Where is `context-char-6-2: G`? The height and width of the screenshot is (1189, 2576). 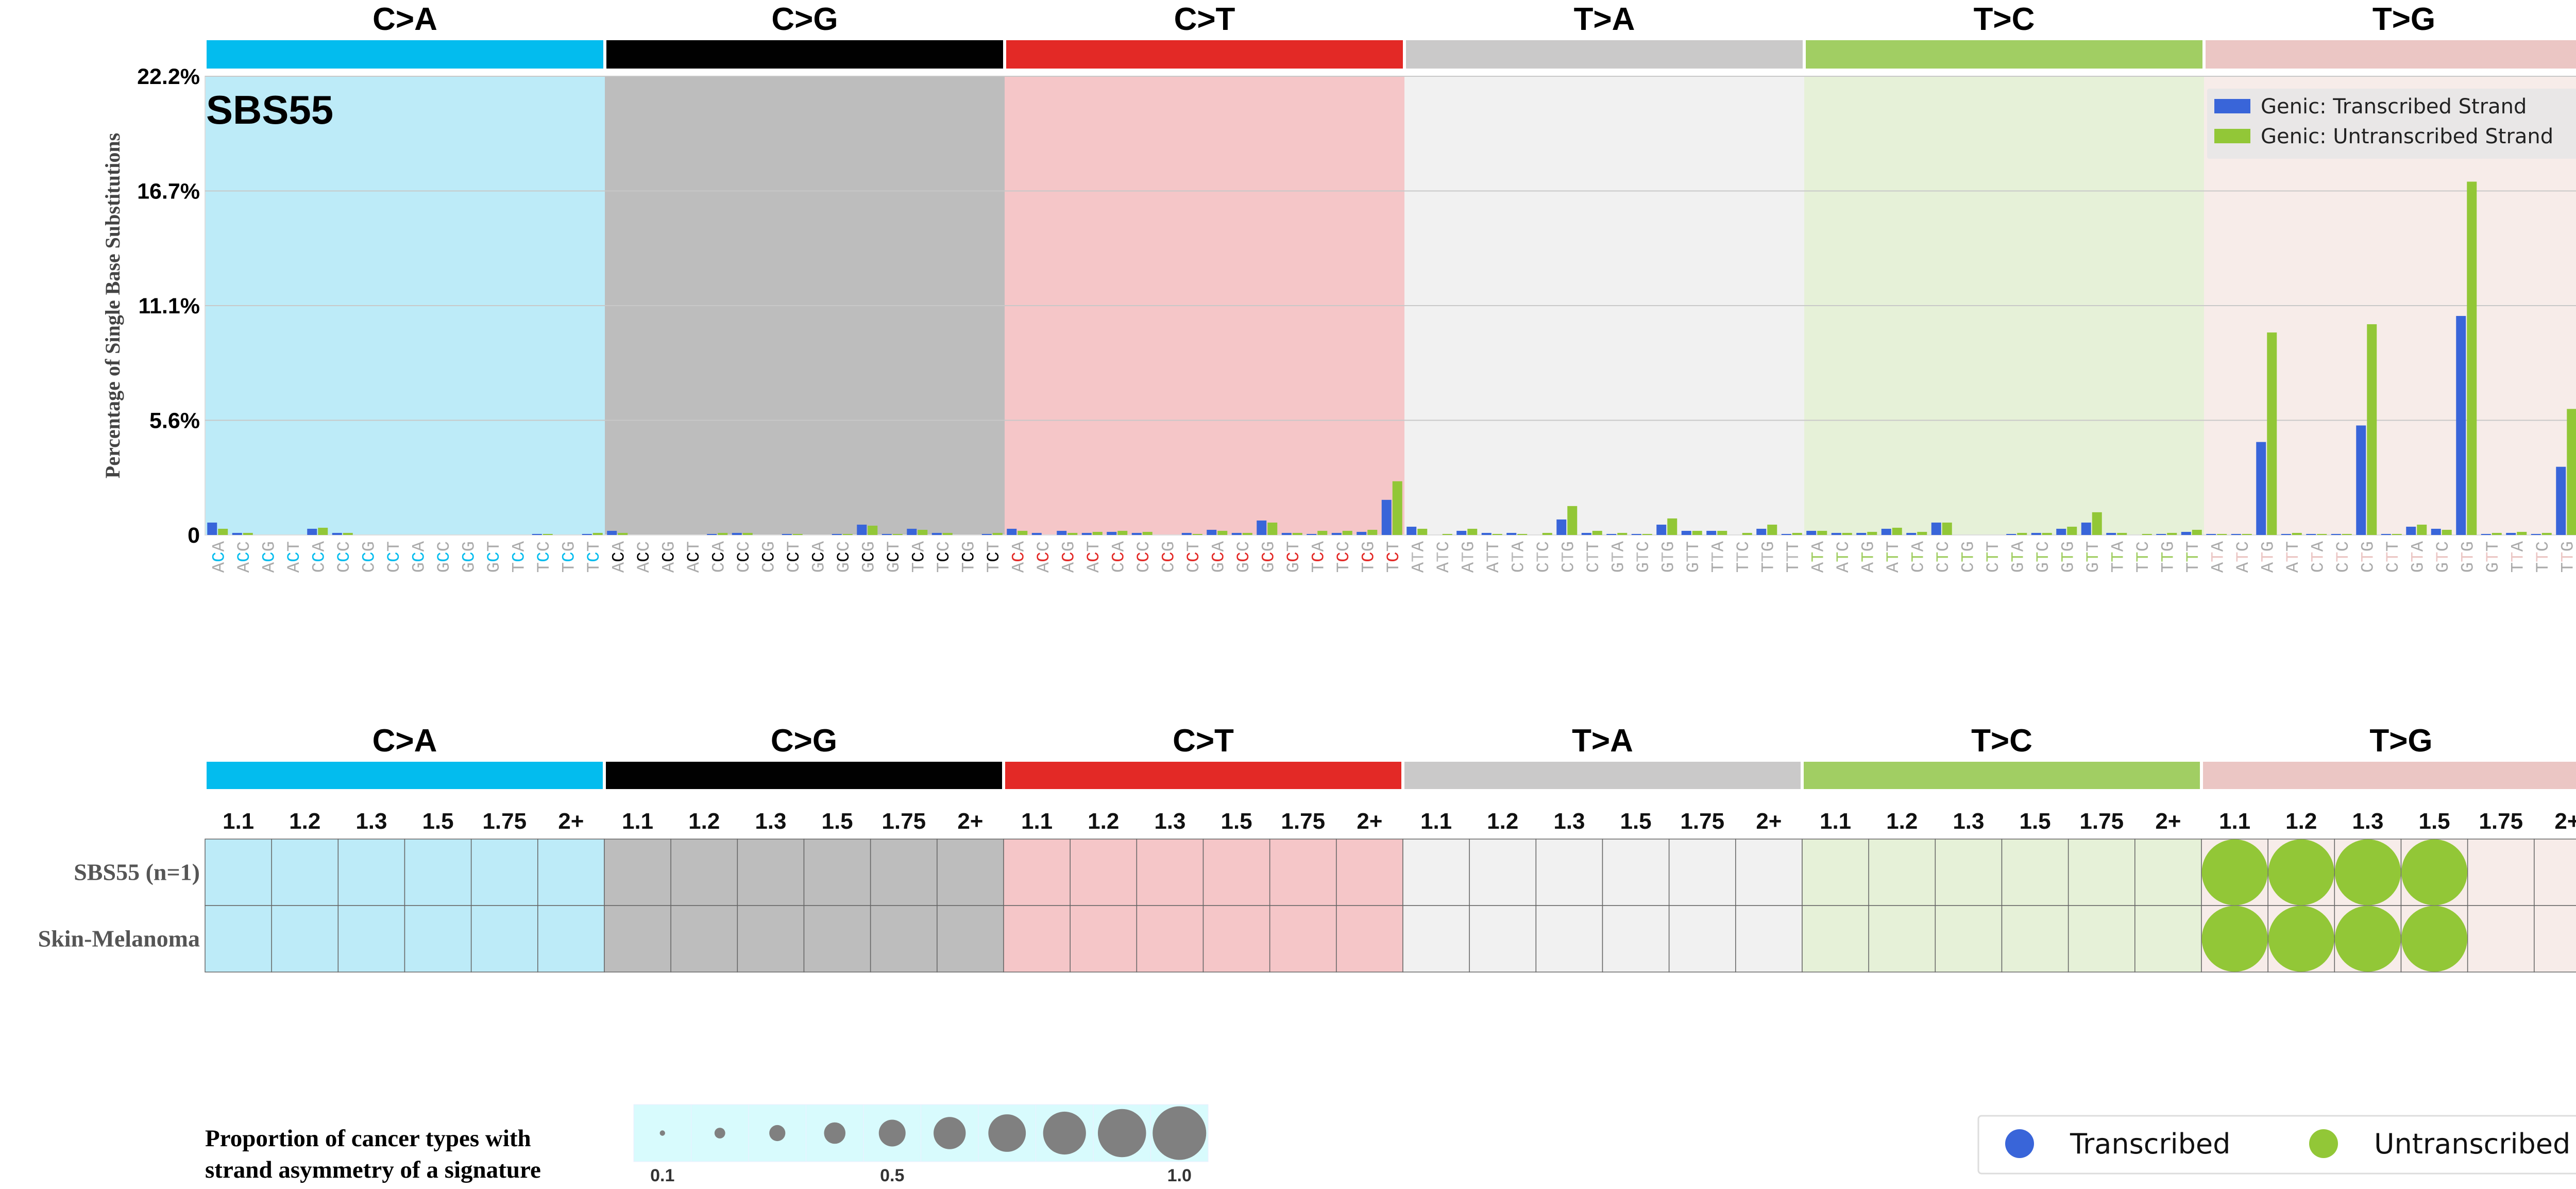
context-char-6-2: G is located at coordinates (369, 546).